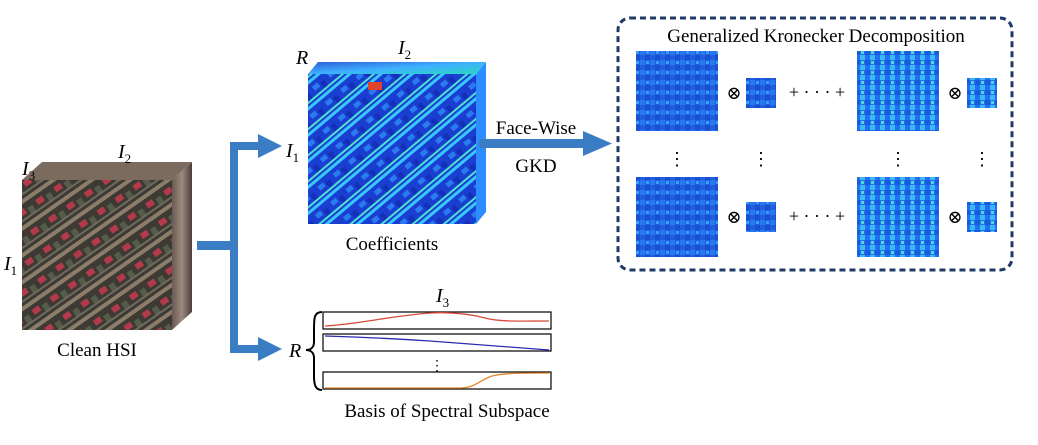 This screenshot has width=1038, height=445. Describe the element at coordinates (535, 166) in the screenshot. I see `gkd-arrow-label-2: GKD` at that location.